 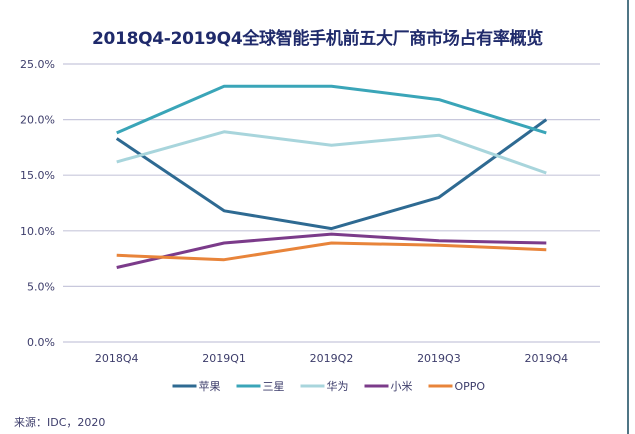 I want to click on legend-item: OPPO, so click(x=457, y=386).